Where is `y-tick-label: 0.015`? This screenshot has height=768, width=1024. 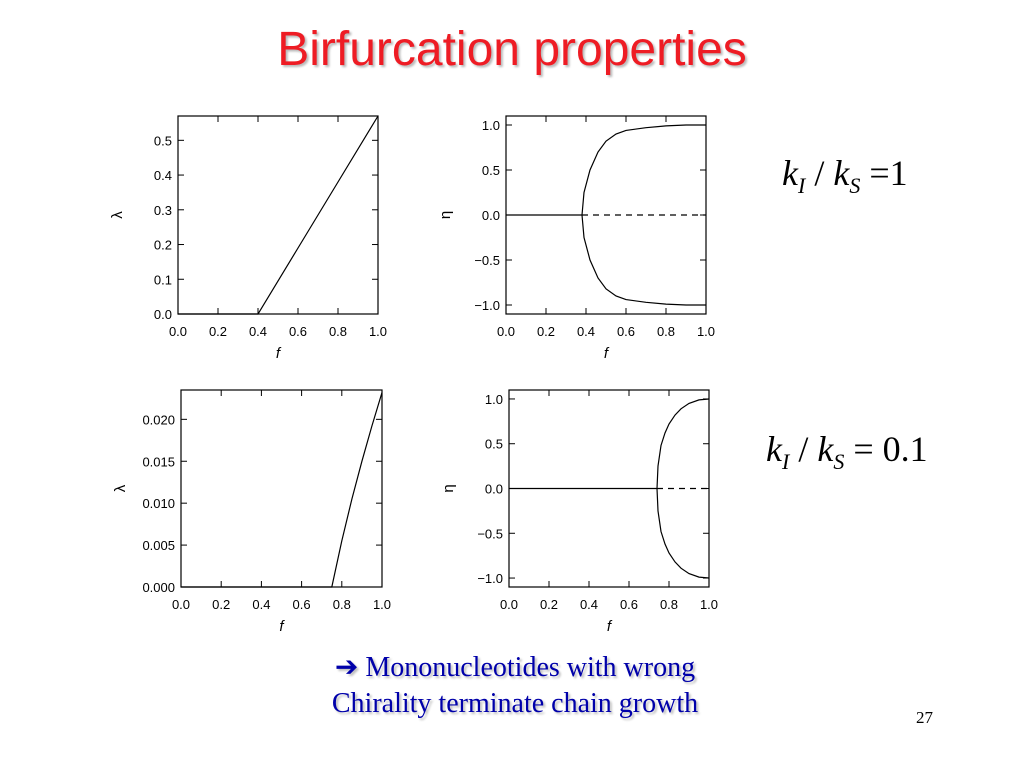
y-tick-label: 0.015 is located at coordinates (158, 461).